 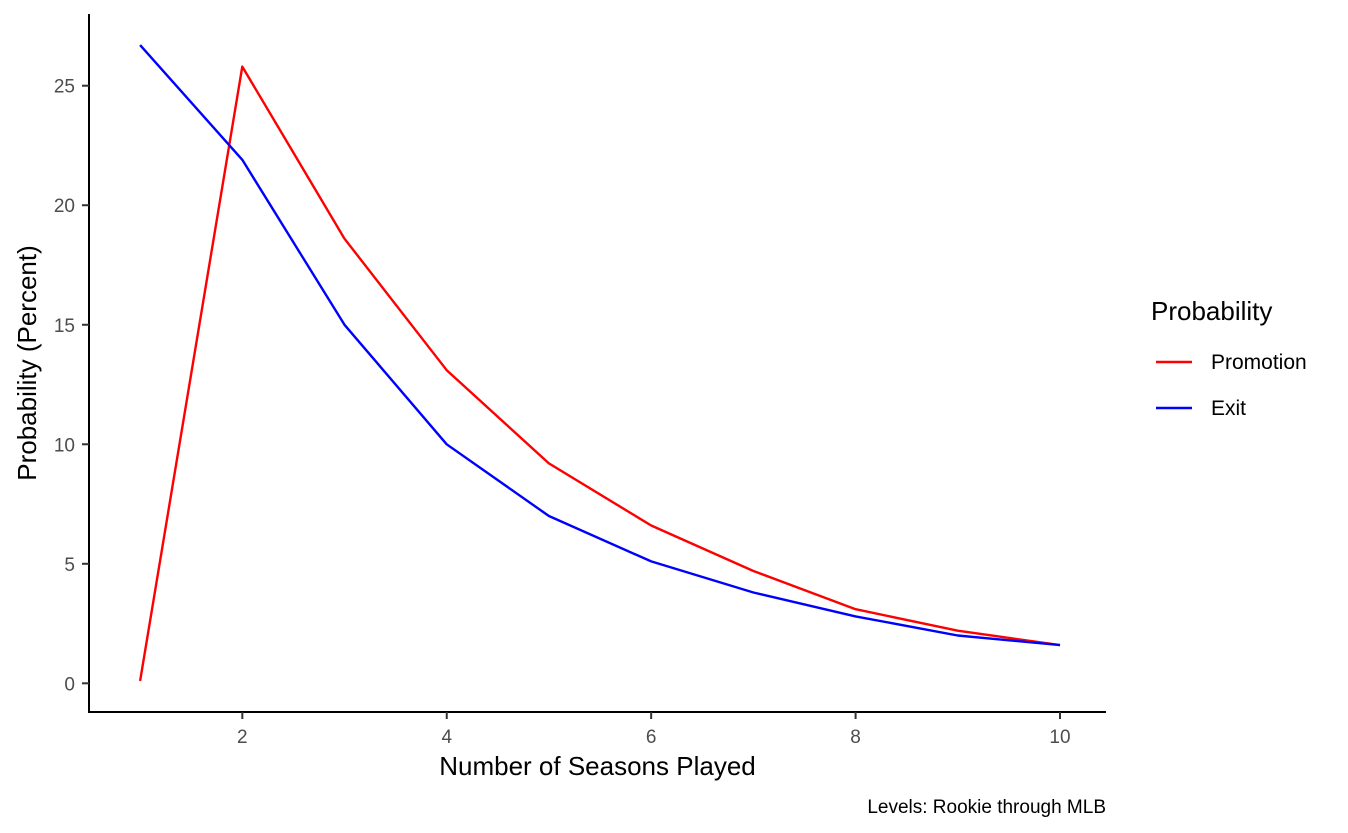 What do you see at coordinates (986, 807) in the screenshot?
I see `chart-caption: Levels: Rookie through MLB` at bounding box center [986, 807].